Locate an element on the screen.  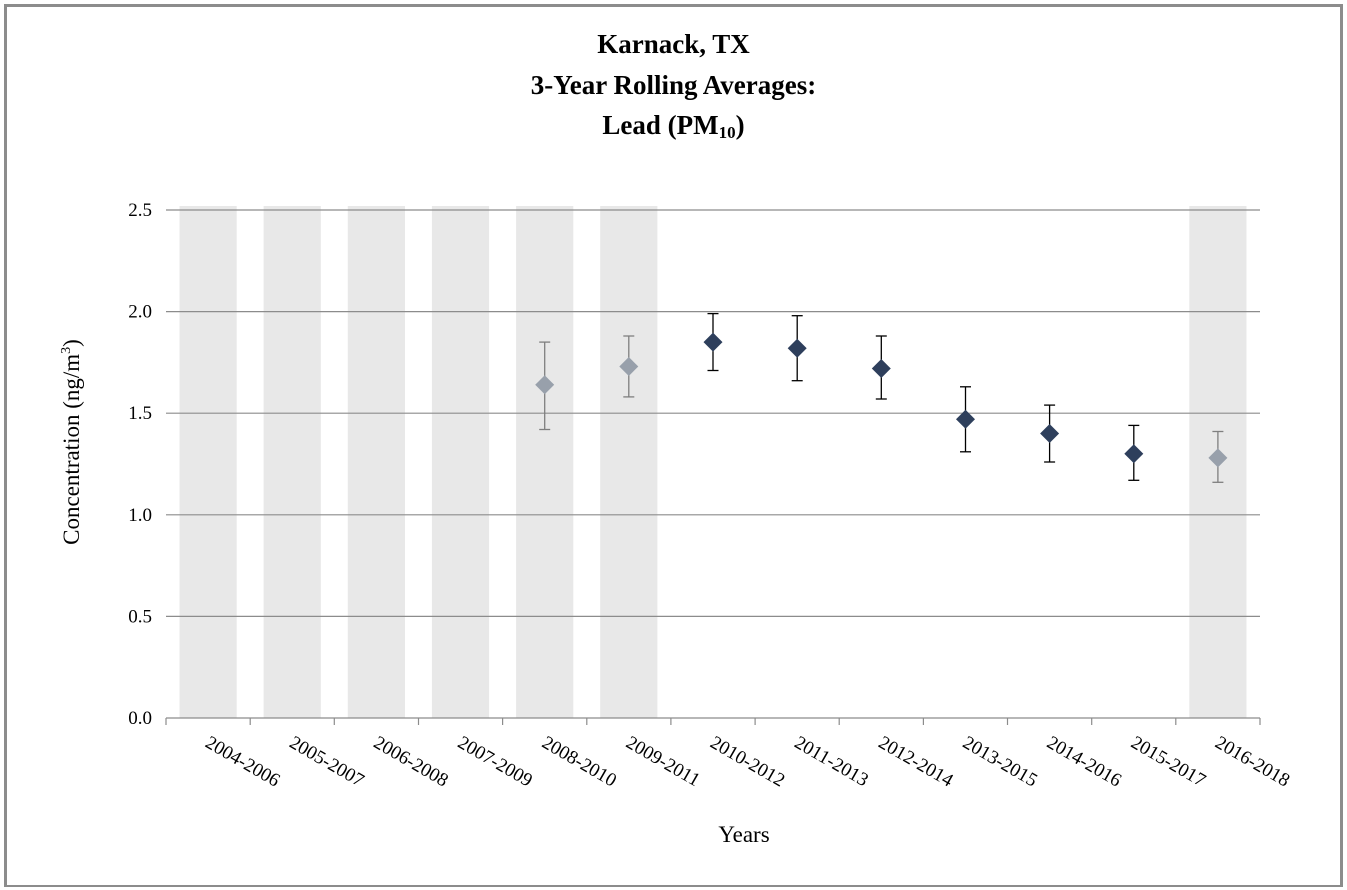
x-tick-label-2011-2013: 2011-2013 is located at coordinates (831, 761).